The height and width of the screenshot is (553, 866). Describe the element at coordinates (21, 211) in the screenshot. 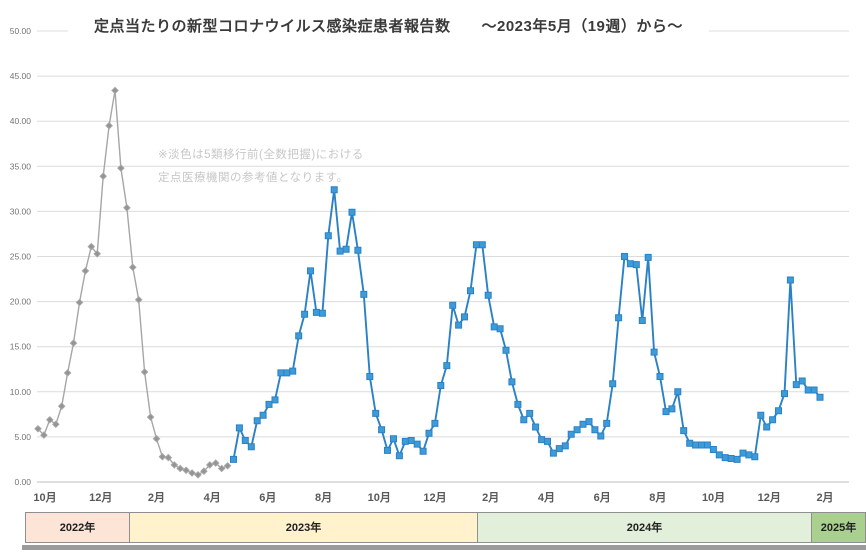

I see `y-tick-label: 30.00` at that location.